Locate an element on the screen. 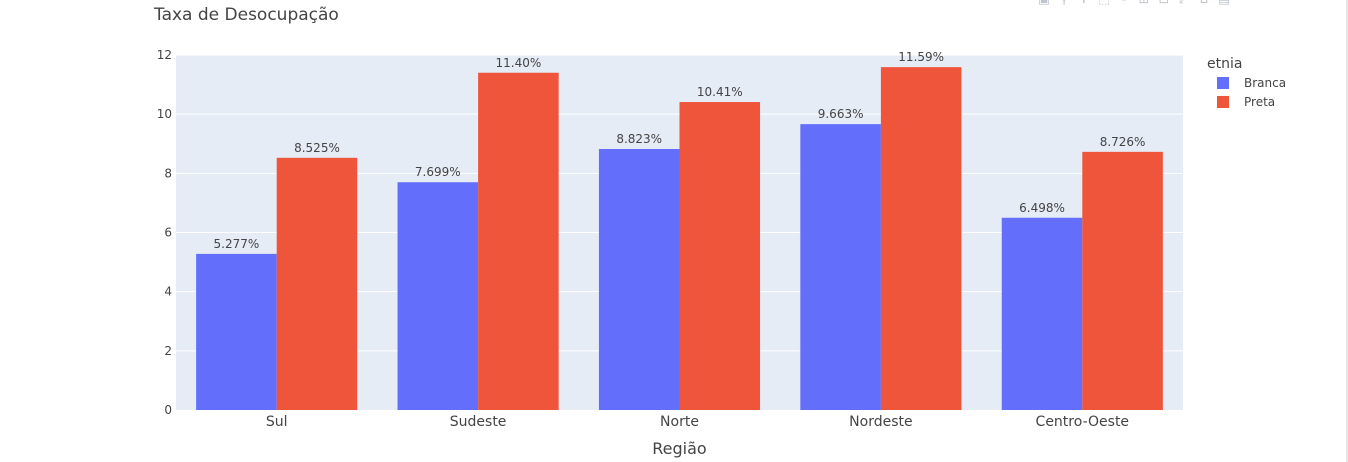 The image size is (1348, 462). y-tick-label: 0 is located at coordinates (168, 410).